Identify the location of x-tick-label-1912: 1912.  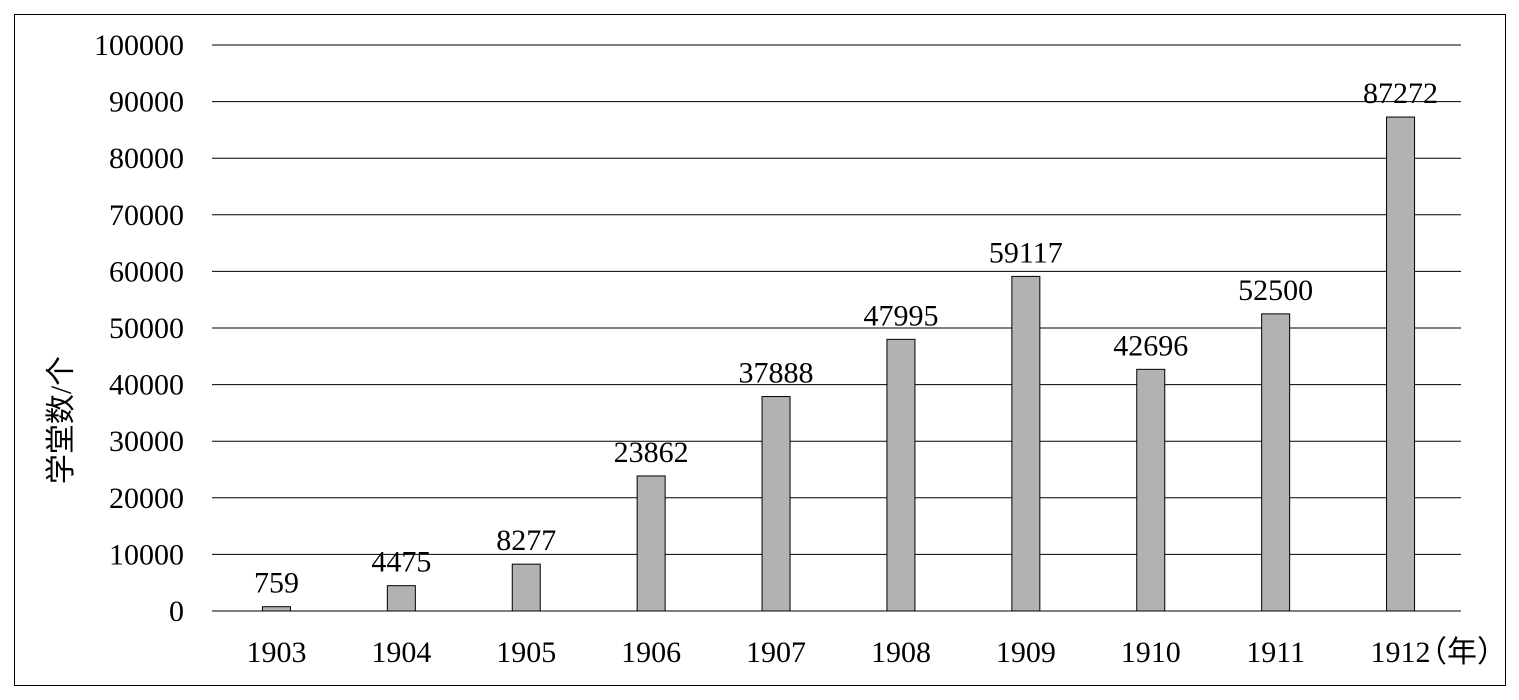
(1401, 652).